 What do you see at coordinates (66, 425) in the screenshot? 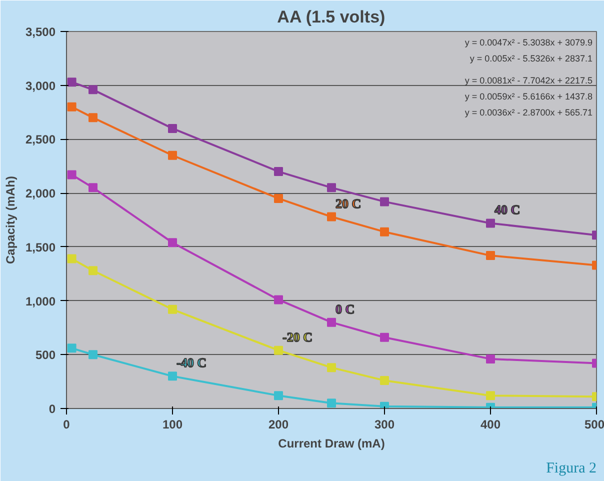
I see `x-tick-label: 0` at bounding box center [66, 425].